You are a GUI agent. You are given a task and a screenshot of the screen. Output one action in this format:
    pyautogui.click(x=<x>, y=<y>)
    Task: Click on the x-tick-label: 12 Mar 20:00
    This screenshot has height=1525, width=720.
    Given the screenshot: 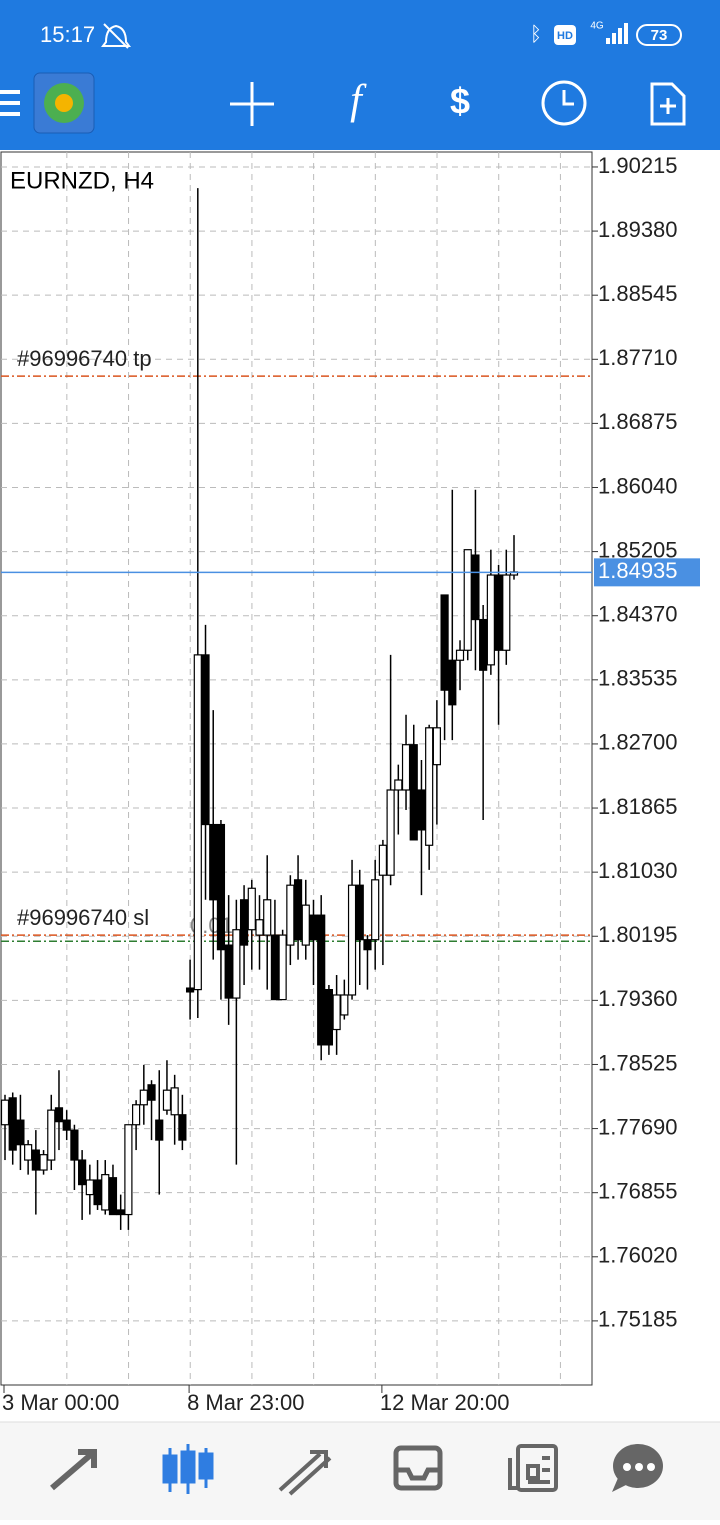 What is the action you would take?
    pyautogui.click(x=445, y=1402)
    